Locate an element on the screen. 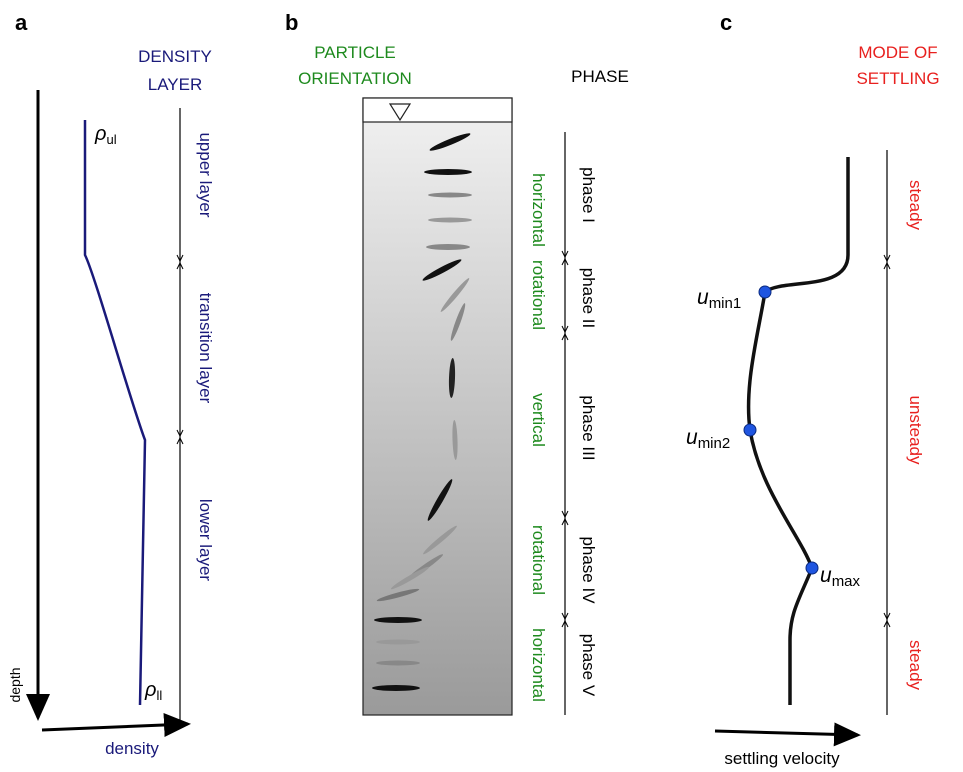  header: ORIENTATION is located at coordinates (355, 78).